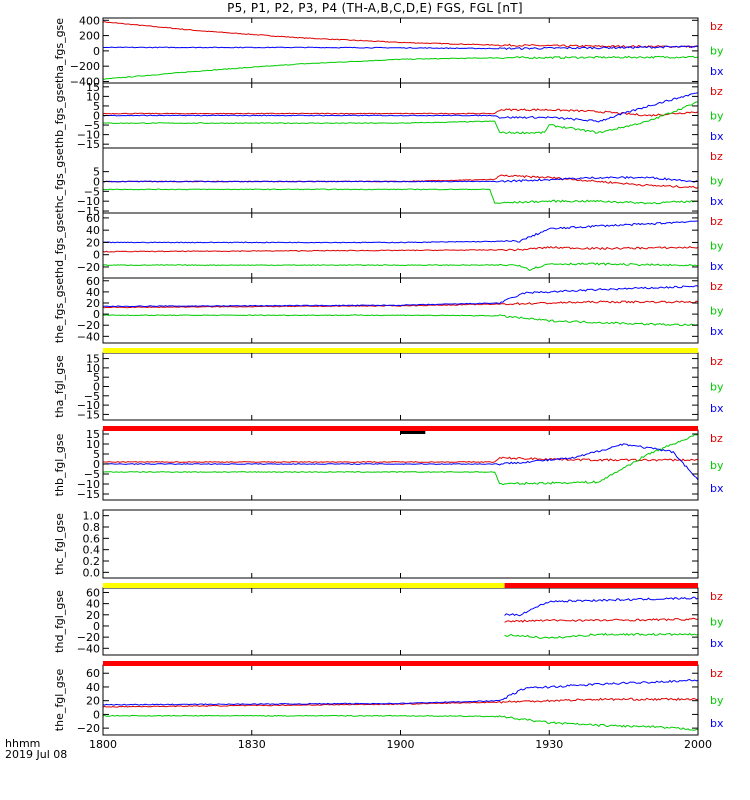 The width and height of the screenshot is (750, 800). Describe the element at coordinates (92, 538) in the screenshot. I see `ytick-label-8: 0.6` at that location.